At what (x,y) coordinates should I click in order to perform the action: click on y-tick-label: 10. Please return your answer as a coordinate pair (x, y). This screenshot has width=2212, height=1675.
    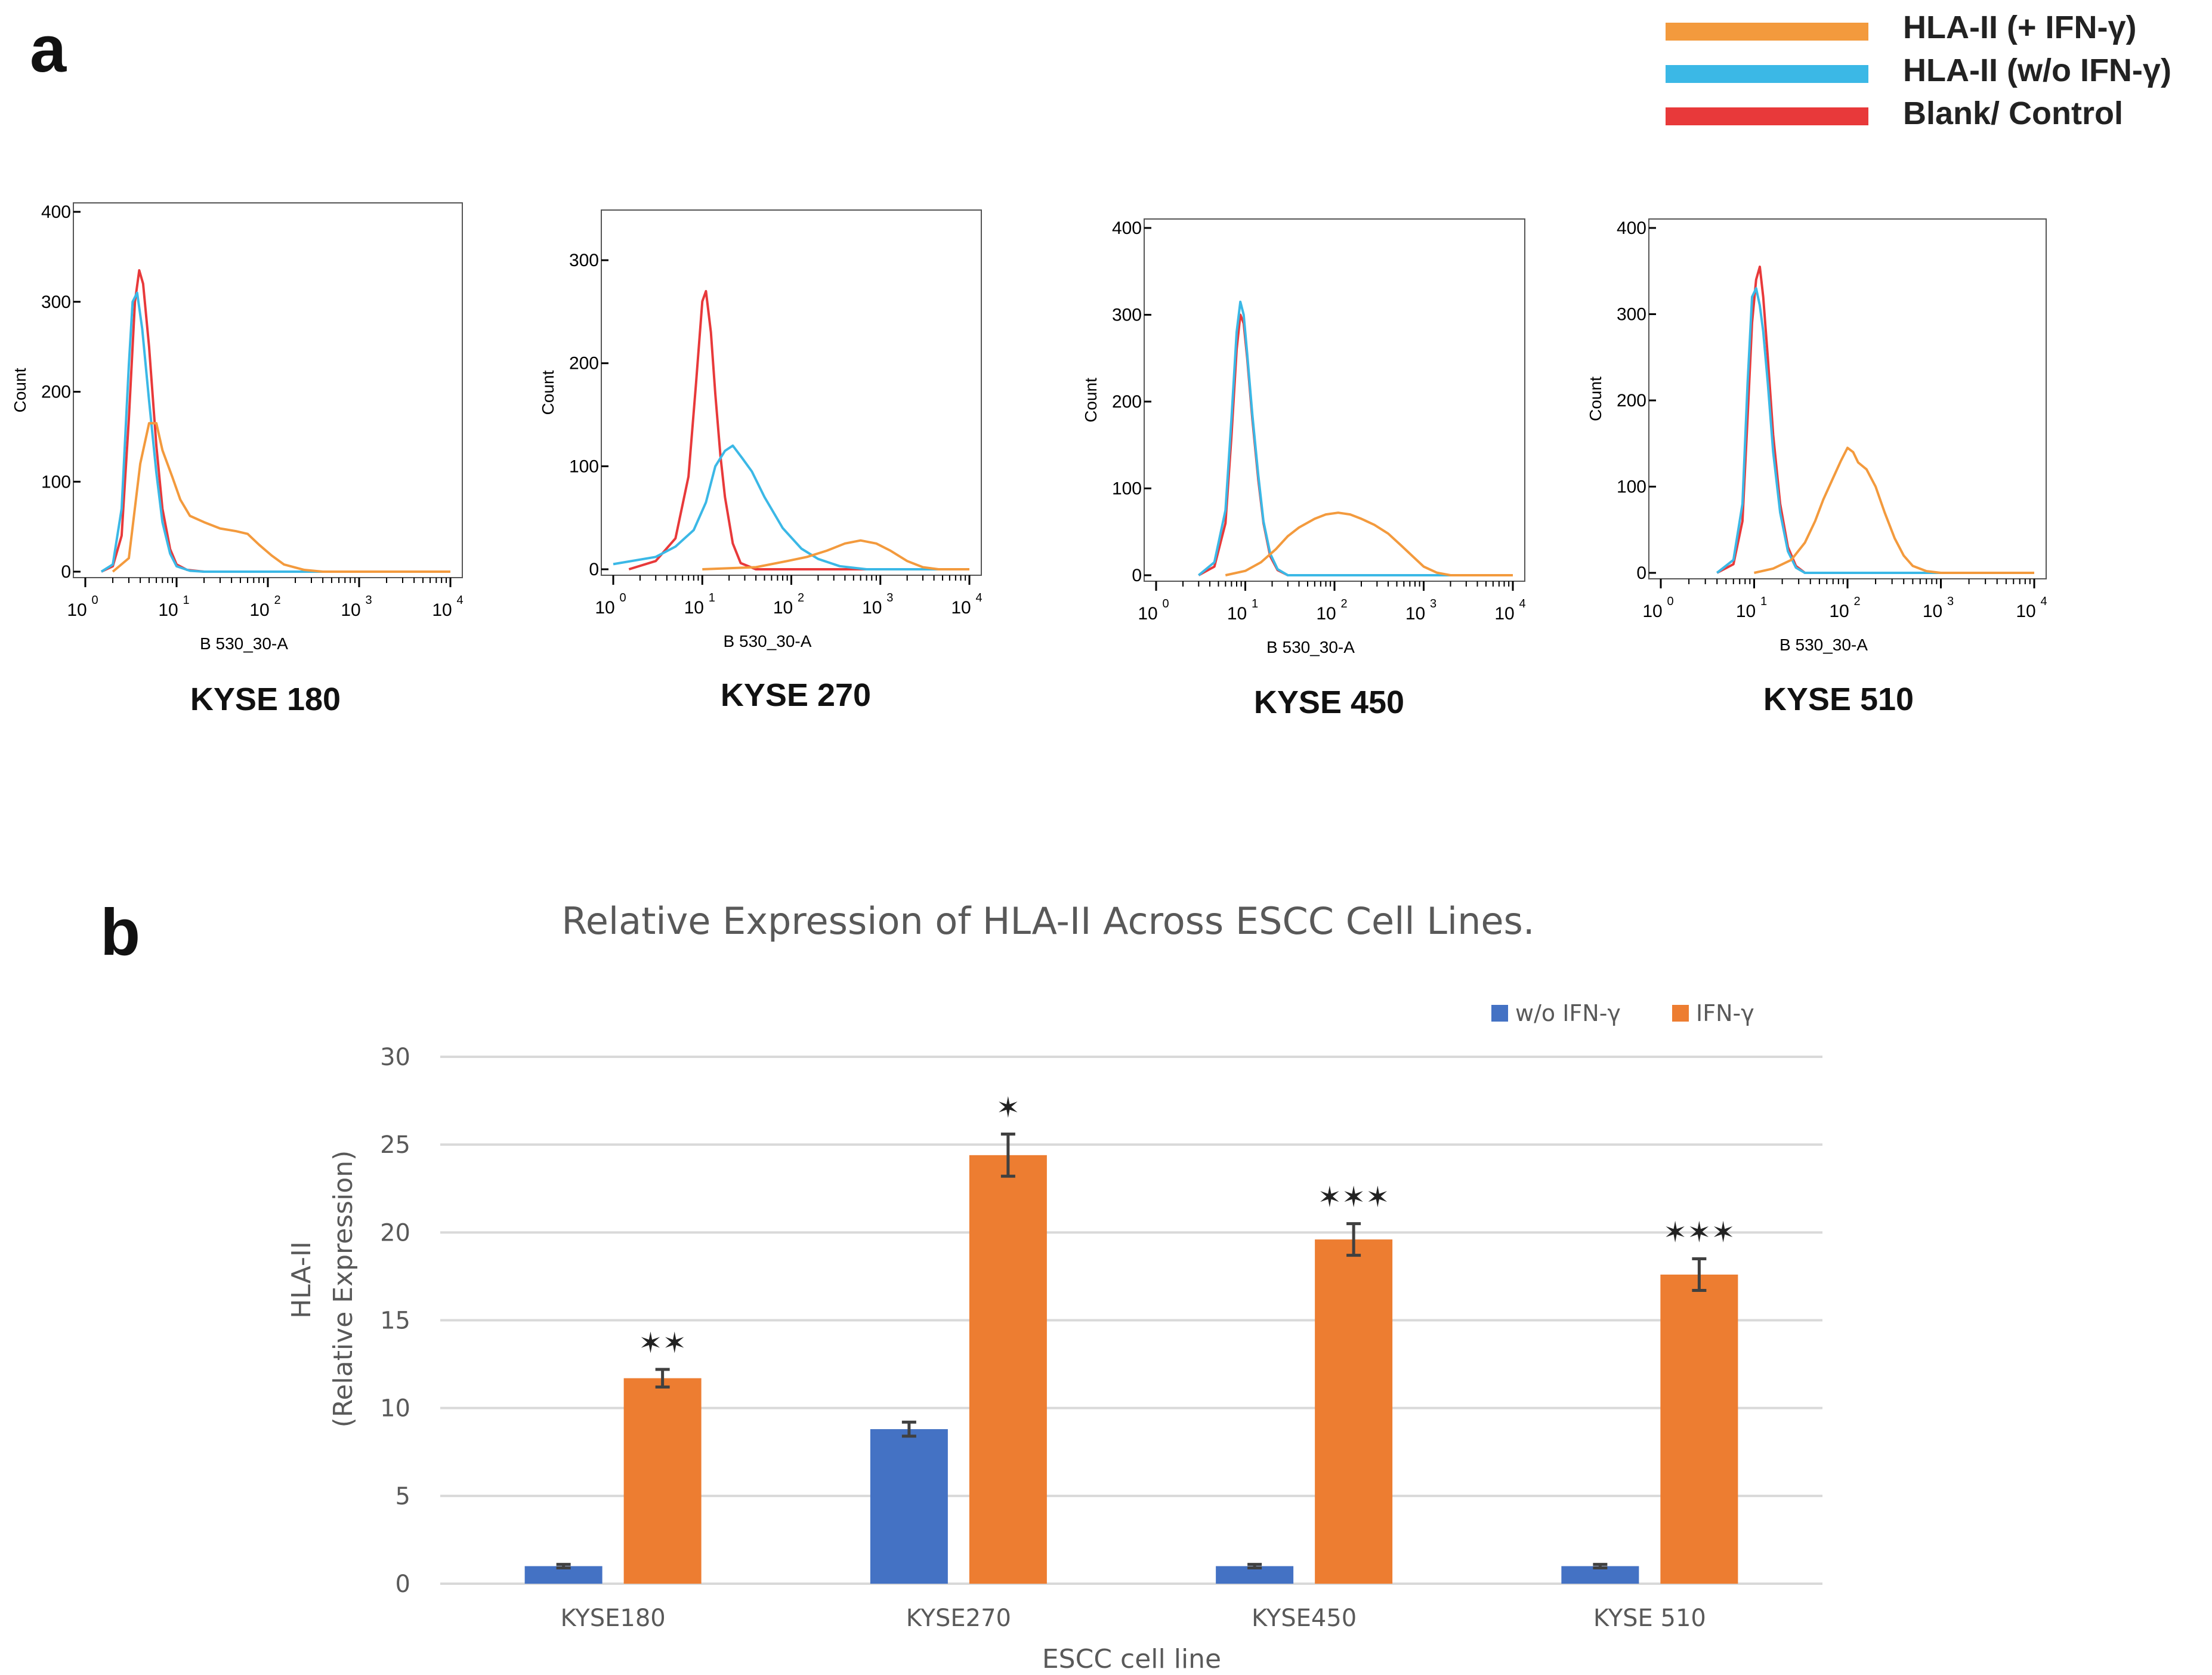
    Looking at the image, I should click on (395, 1409).